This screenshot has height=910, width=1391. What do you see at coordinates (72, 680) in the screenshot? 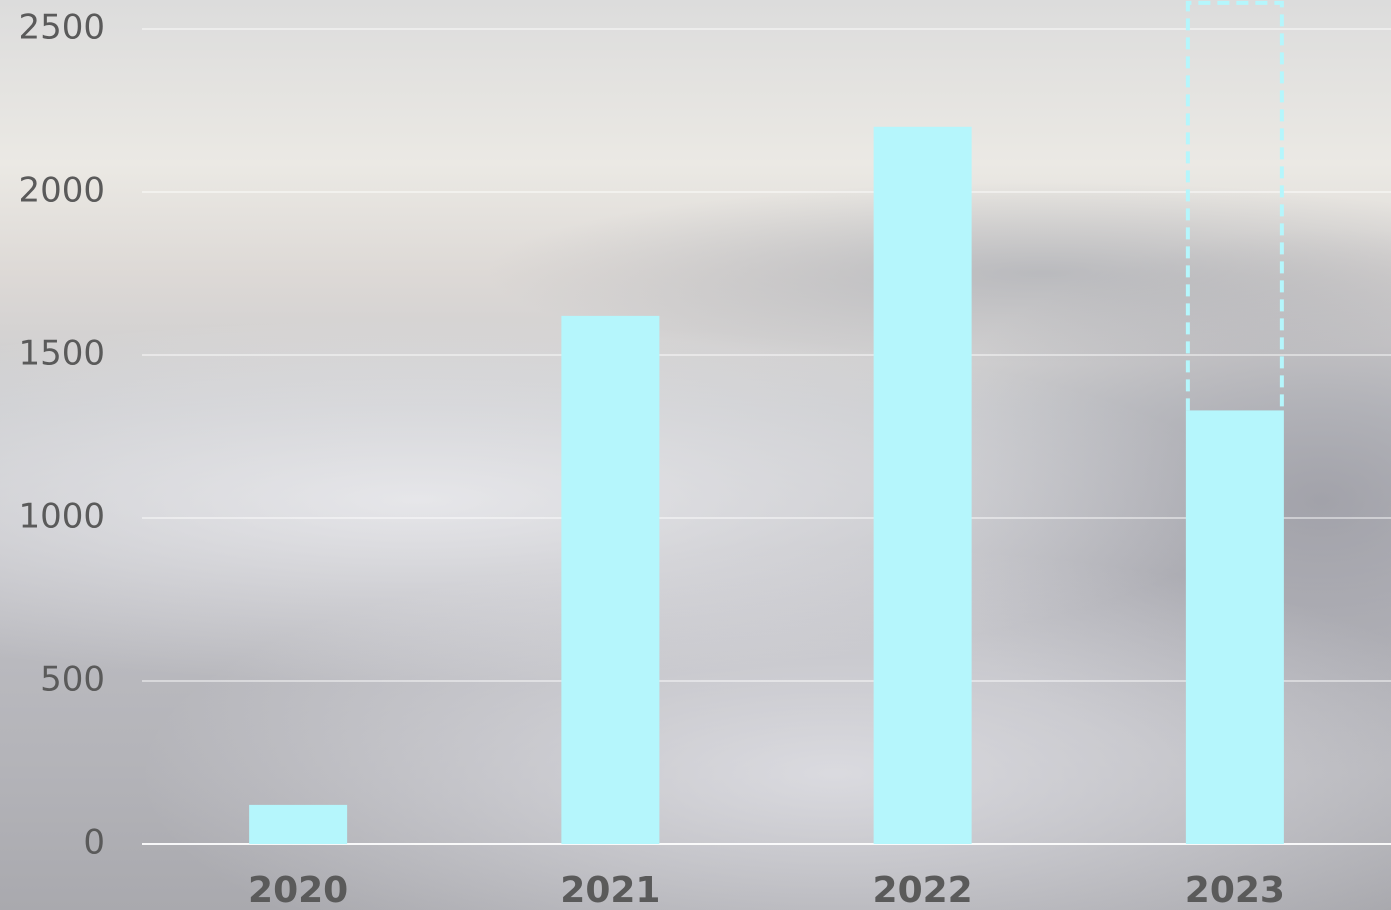
I see `y-tick-label: 500` at bounding box center [72, 680].